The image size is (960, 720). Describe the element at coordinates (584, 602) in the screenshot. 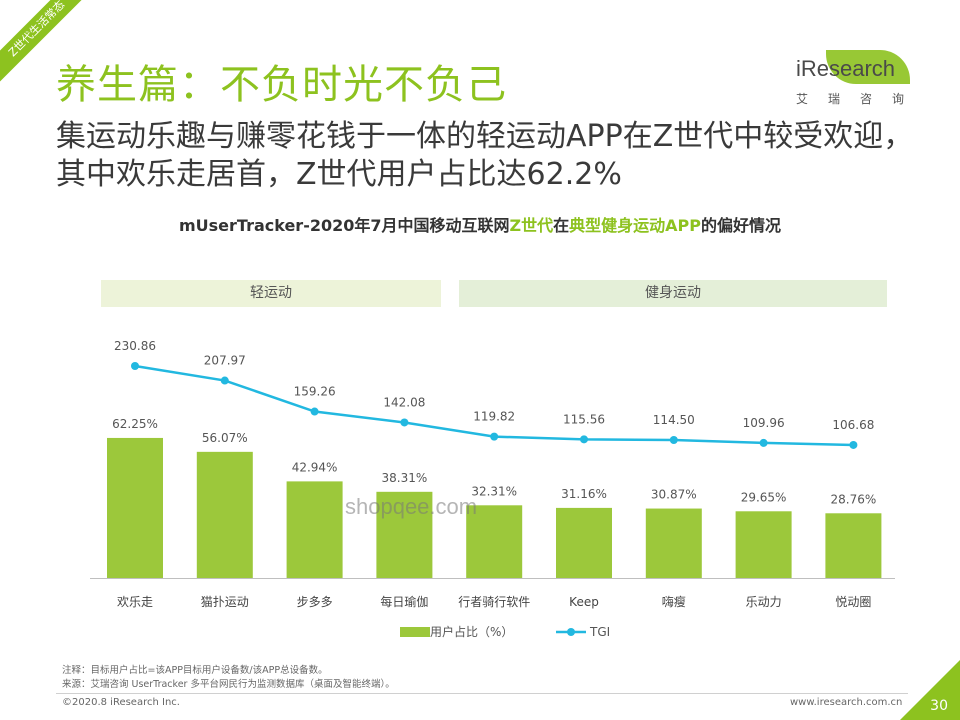

I see `x-tick-label: Keep` at that location.